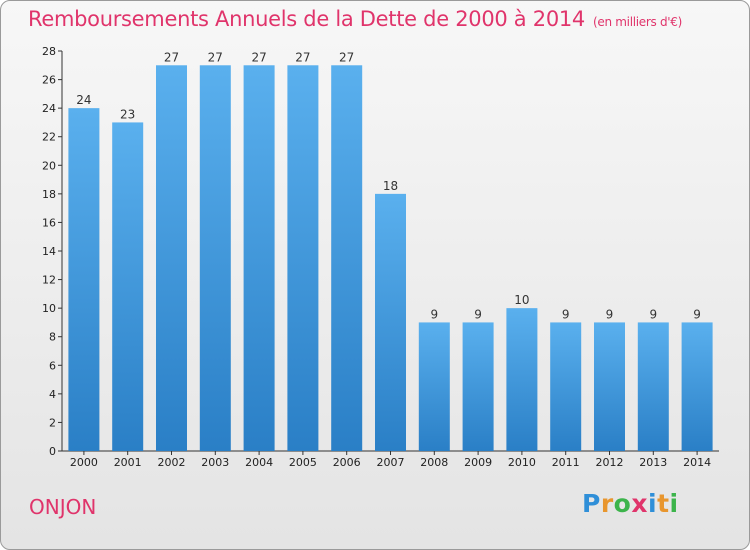 Image resolution: width=750 pixels, height=550 pixels. Describe the element at coordinates (52, 394) in the screenshot. I see `y-tick-label: 4` at that location.